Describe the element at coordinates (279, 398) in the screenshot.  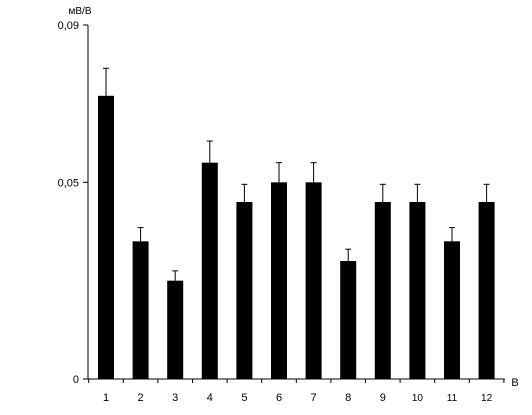
I see `x-tick-label: 6` at that location.